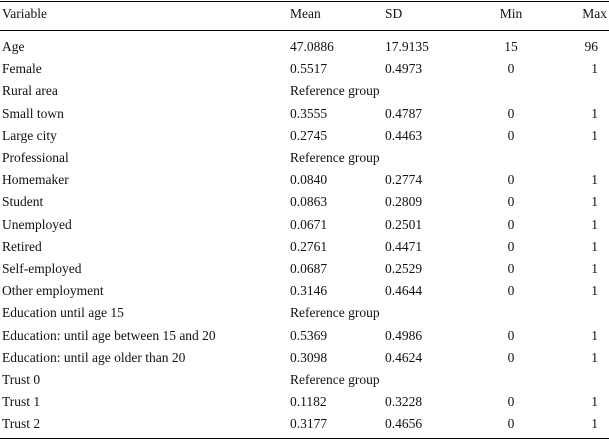 This screenshot has height=441, width=609. Describe the element at coordinates (404, 357) in the screenshot. I see `sd-cell: 0.4624` at that location.